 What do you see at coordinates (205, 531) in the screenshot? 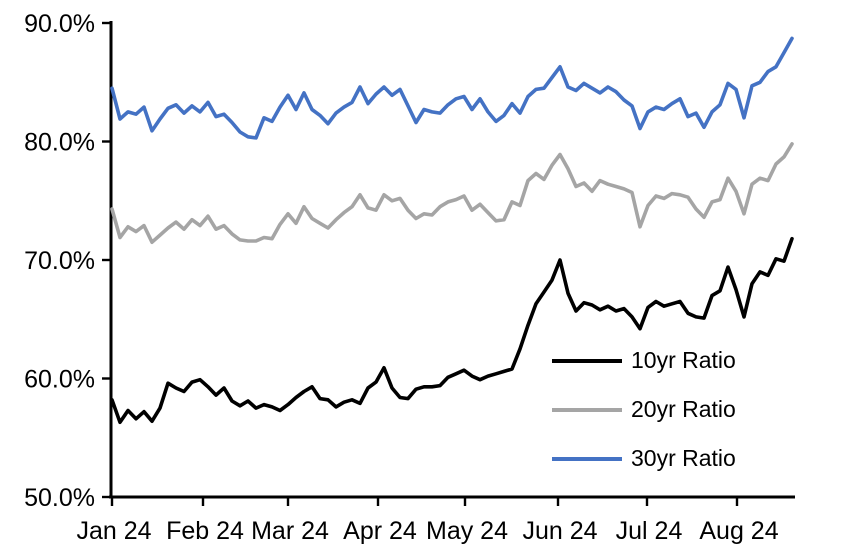
I see `x-tick-label: Feb 24` at bounding box center [205, 531].